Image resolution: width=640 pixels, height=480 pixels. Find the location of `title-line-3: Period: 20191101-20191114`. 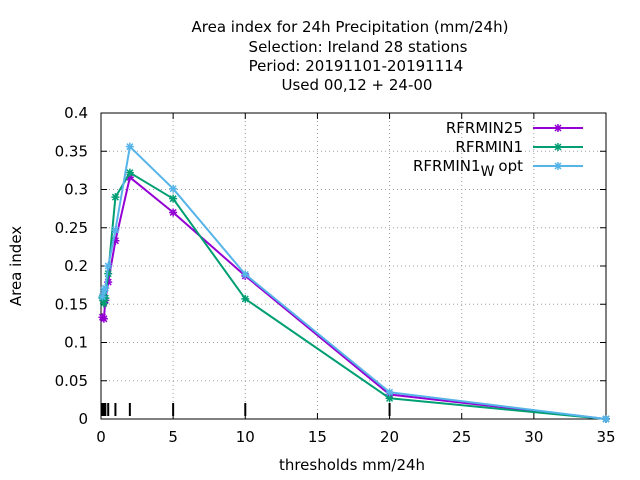

title-line-3: Period: 20191101-20191114 is located at coordinates (356, 66).